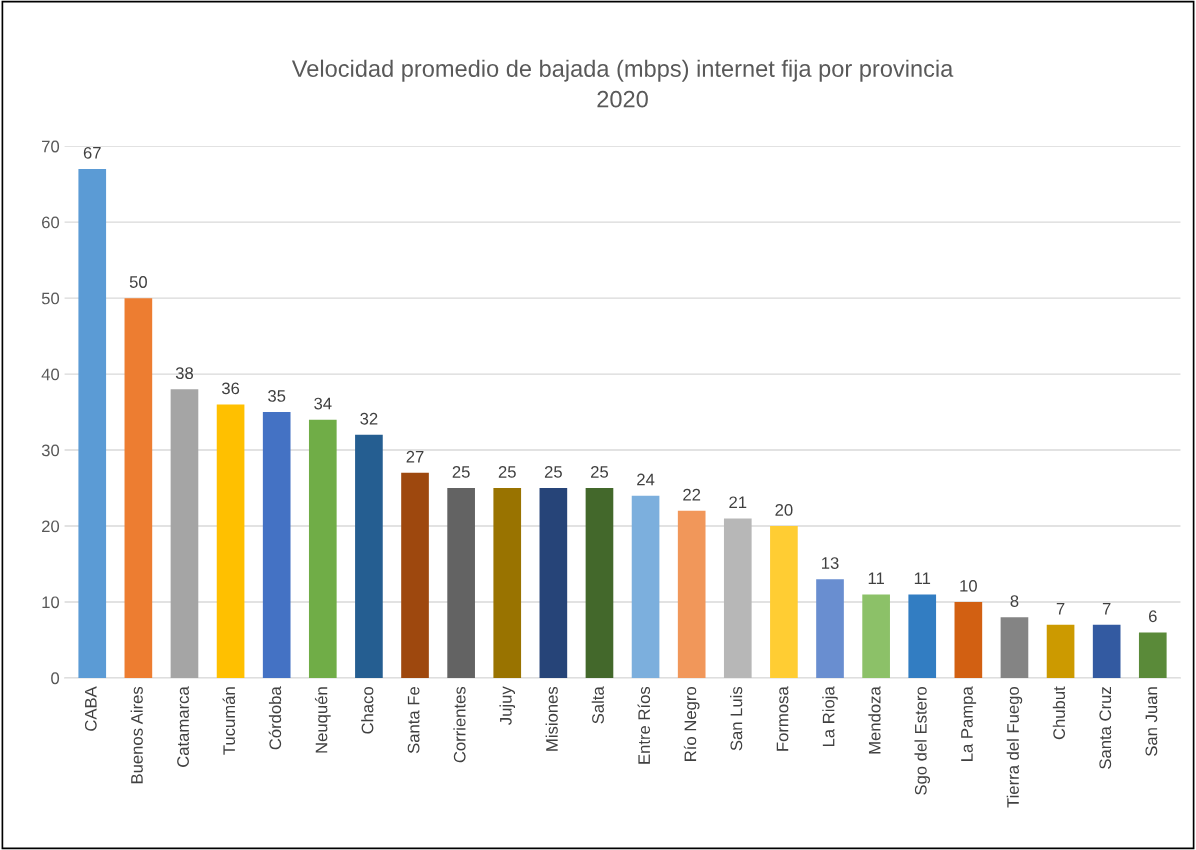 This screenshot has width=1196, height=850. What do you see at coordinates (507, 705) in the screenshot?
I see `x-tick-label: Jujuy` at bounding box center [507, 705].